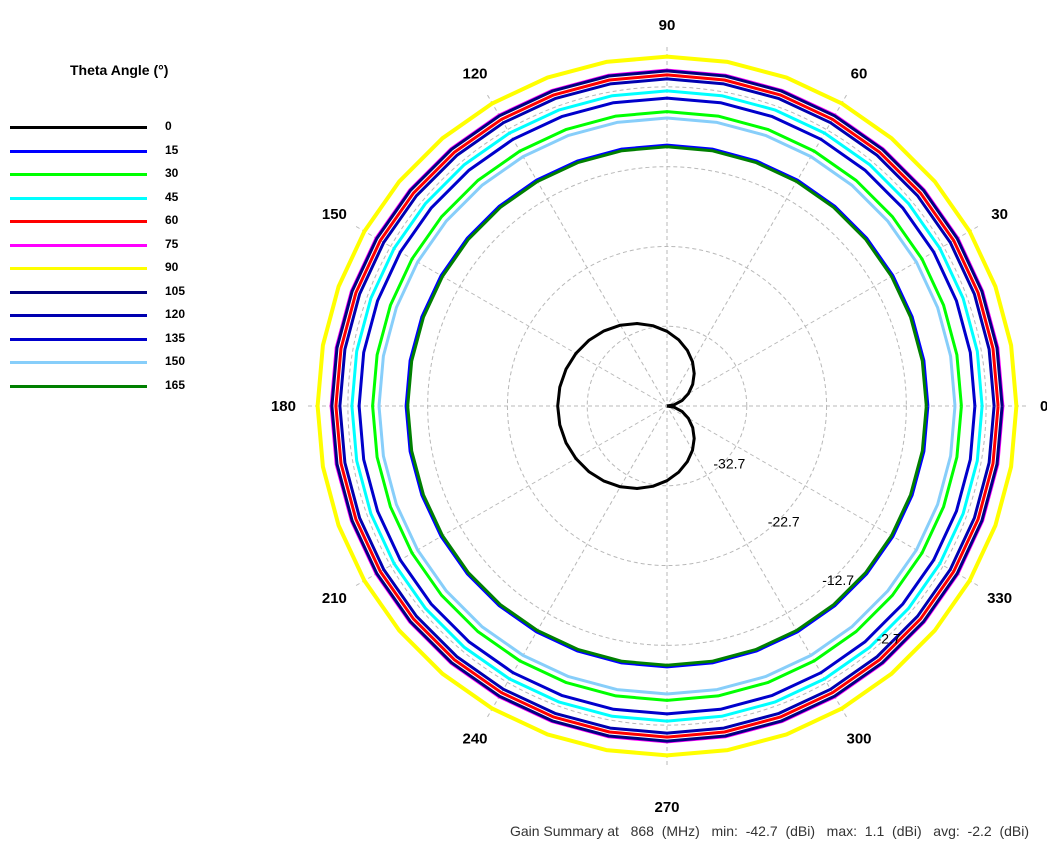 This screenshot has width=1047, height=845. Describe the element at coordinates (838, 580) in the screenshot. I see `radial-tick-label: -12.7` at that location.